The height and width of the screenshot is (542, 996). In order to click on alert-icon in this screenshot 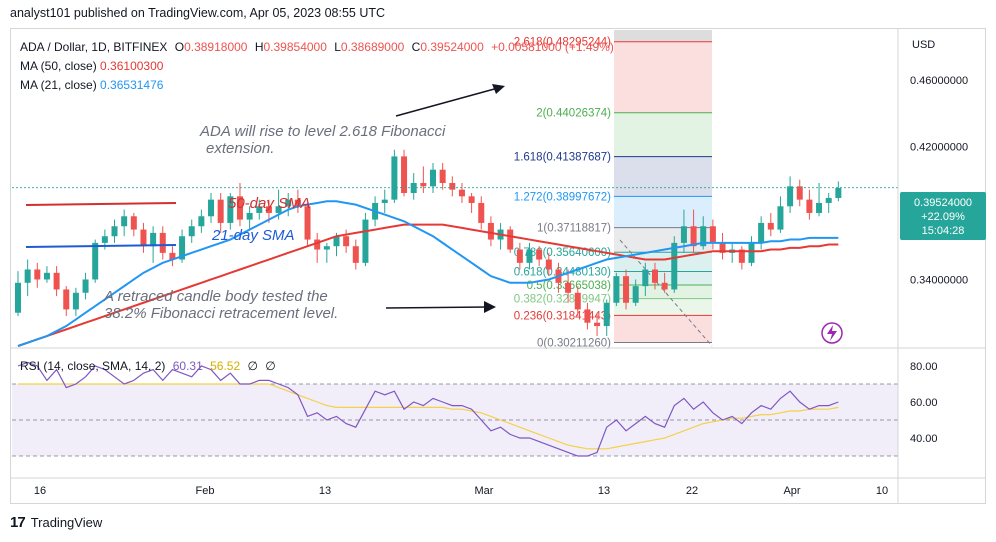, I will do `click(832, 333)`.